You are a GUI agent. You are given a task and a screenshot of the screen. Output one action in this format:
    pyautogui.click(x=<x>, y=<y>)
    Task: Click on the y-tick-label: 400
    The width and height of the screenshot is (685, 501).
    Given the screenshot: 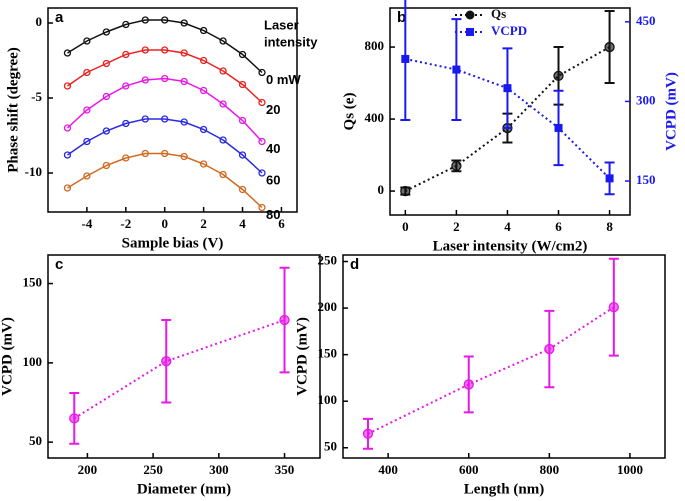 What is the action you would take?
    pyautogui.click(x=375, y=117)
    